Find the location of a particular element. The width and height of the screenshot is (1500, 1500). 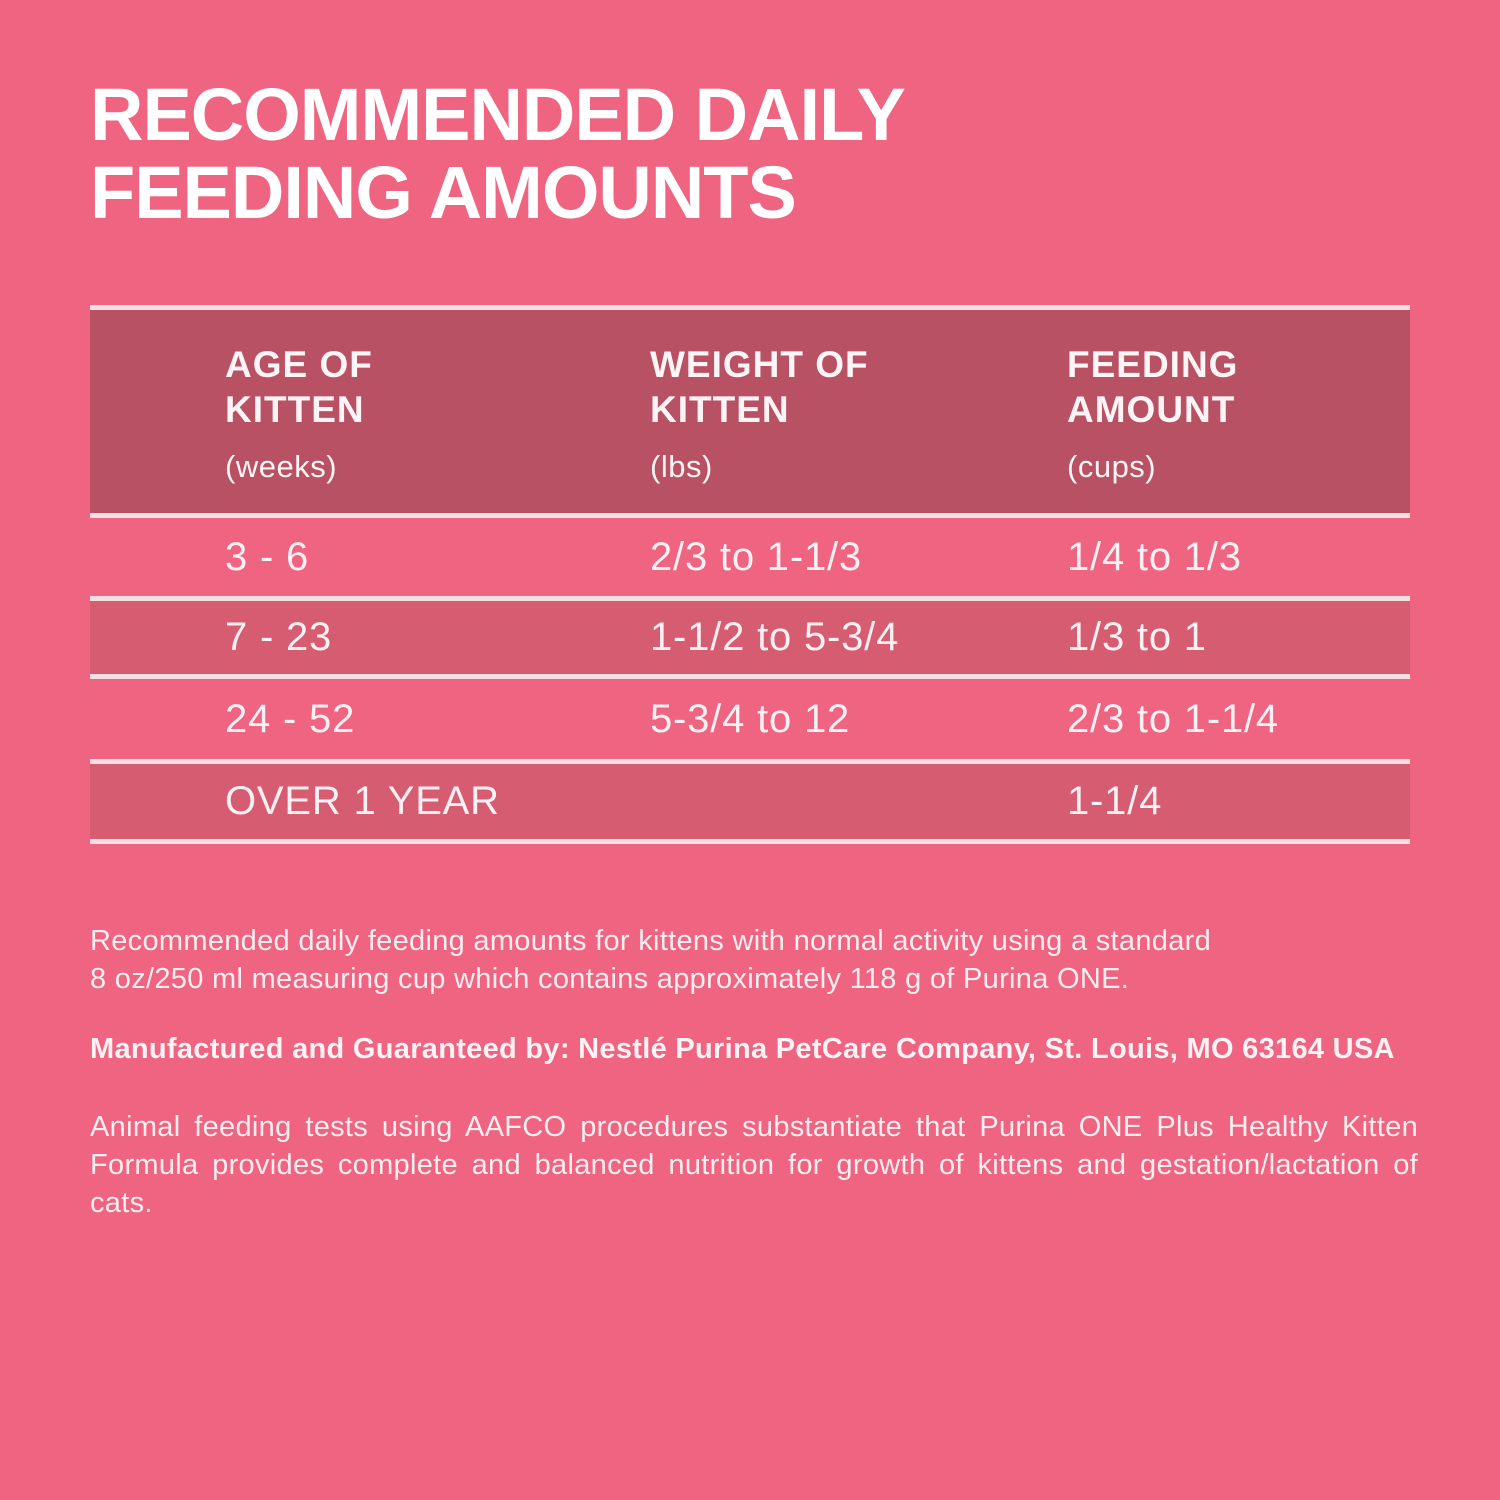

header-cell-weight: WEIGHT OF KITTEN (lbs) is located at coordinates (858, 413).